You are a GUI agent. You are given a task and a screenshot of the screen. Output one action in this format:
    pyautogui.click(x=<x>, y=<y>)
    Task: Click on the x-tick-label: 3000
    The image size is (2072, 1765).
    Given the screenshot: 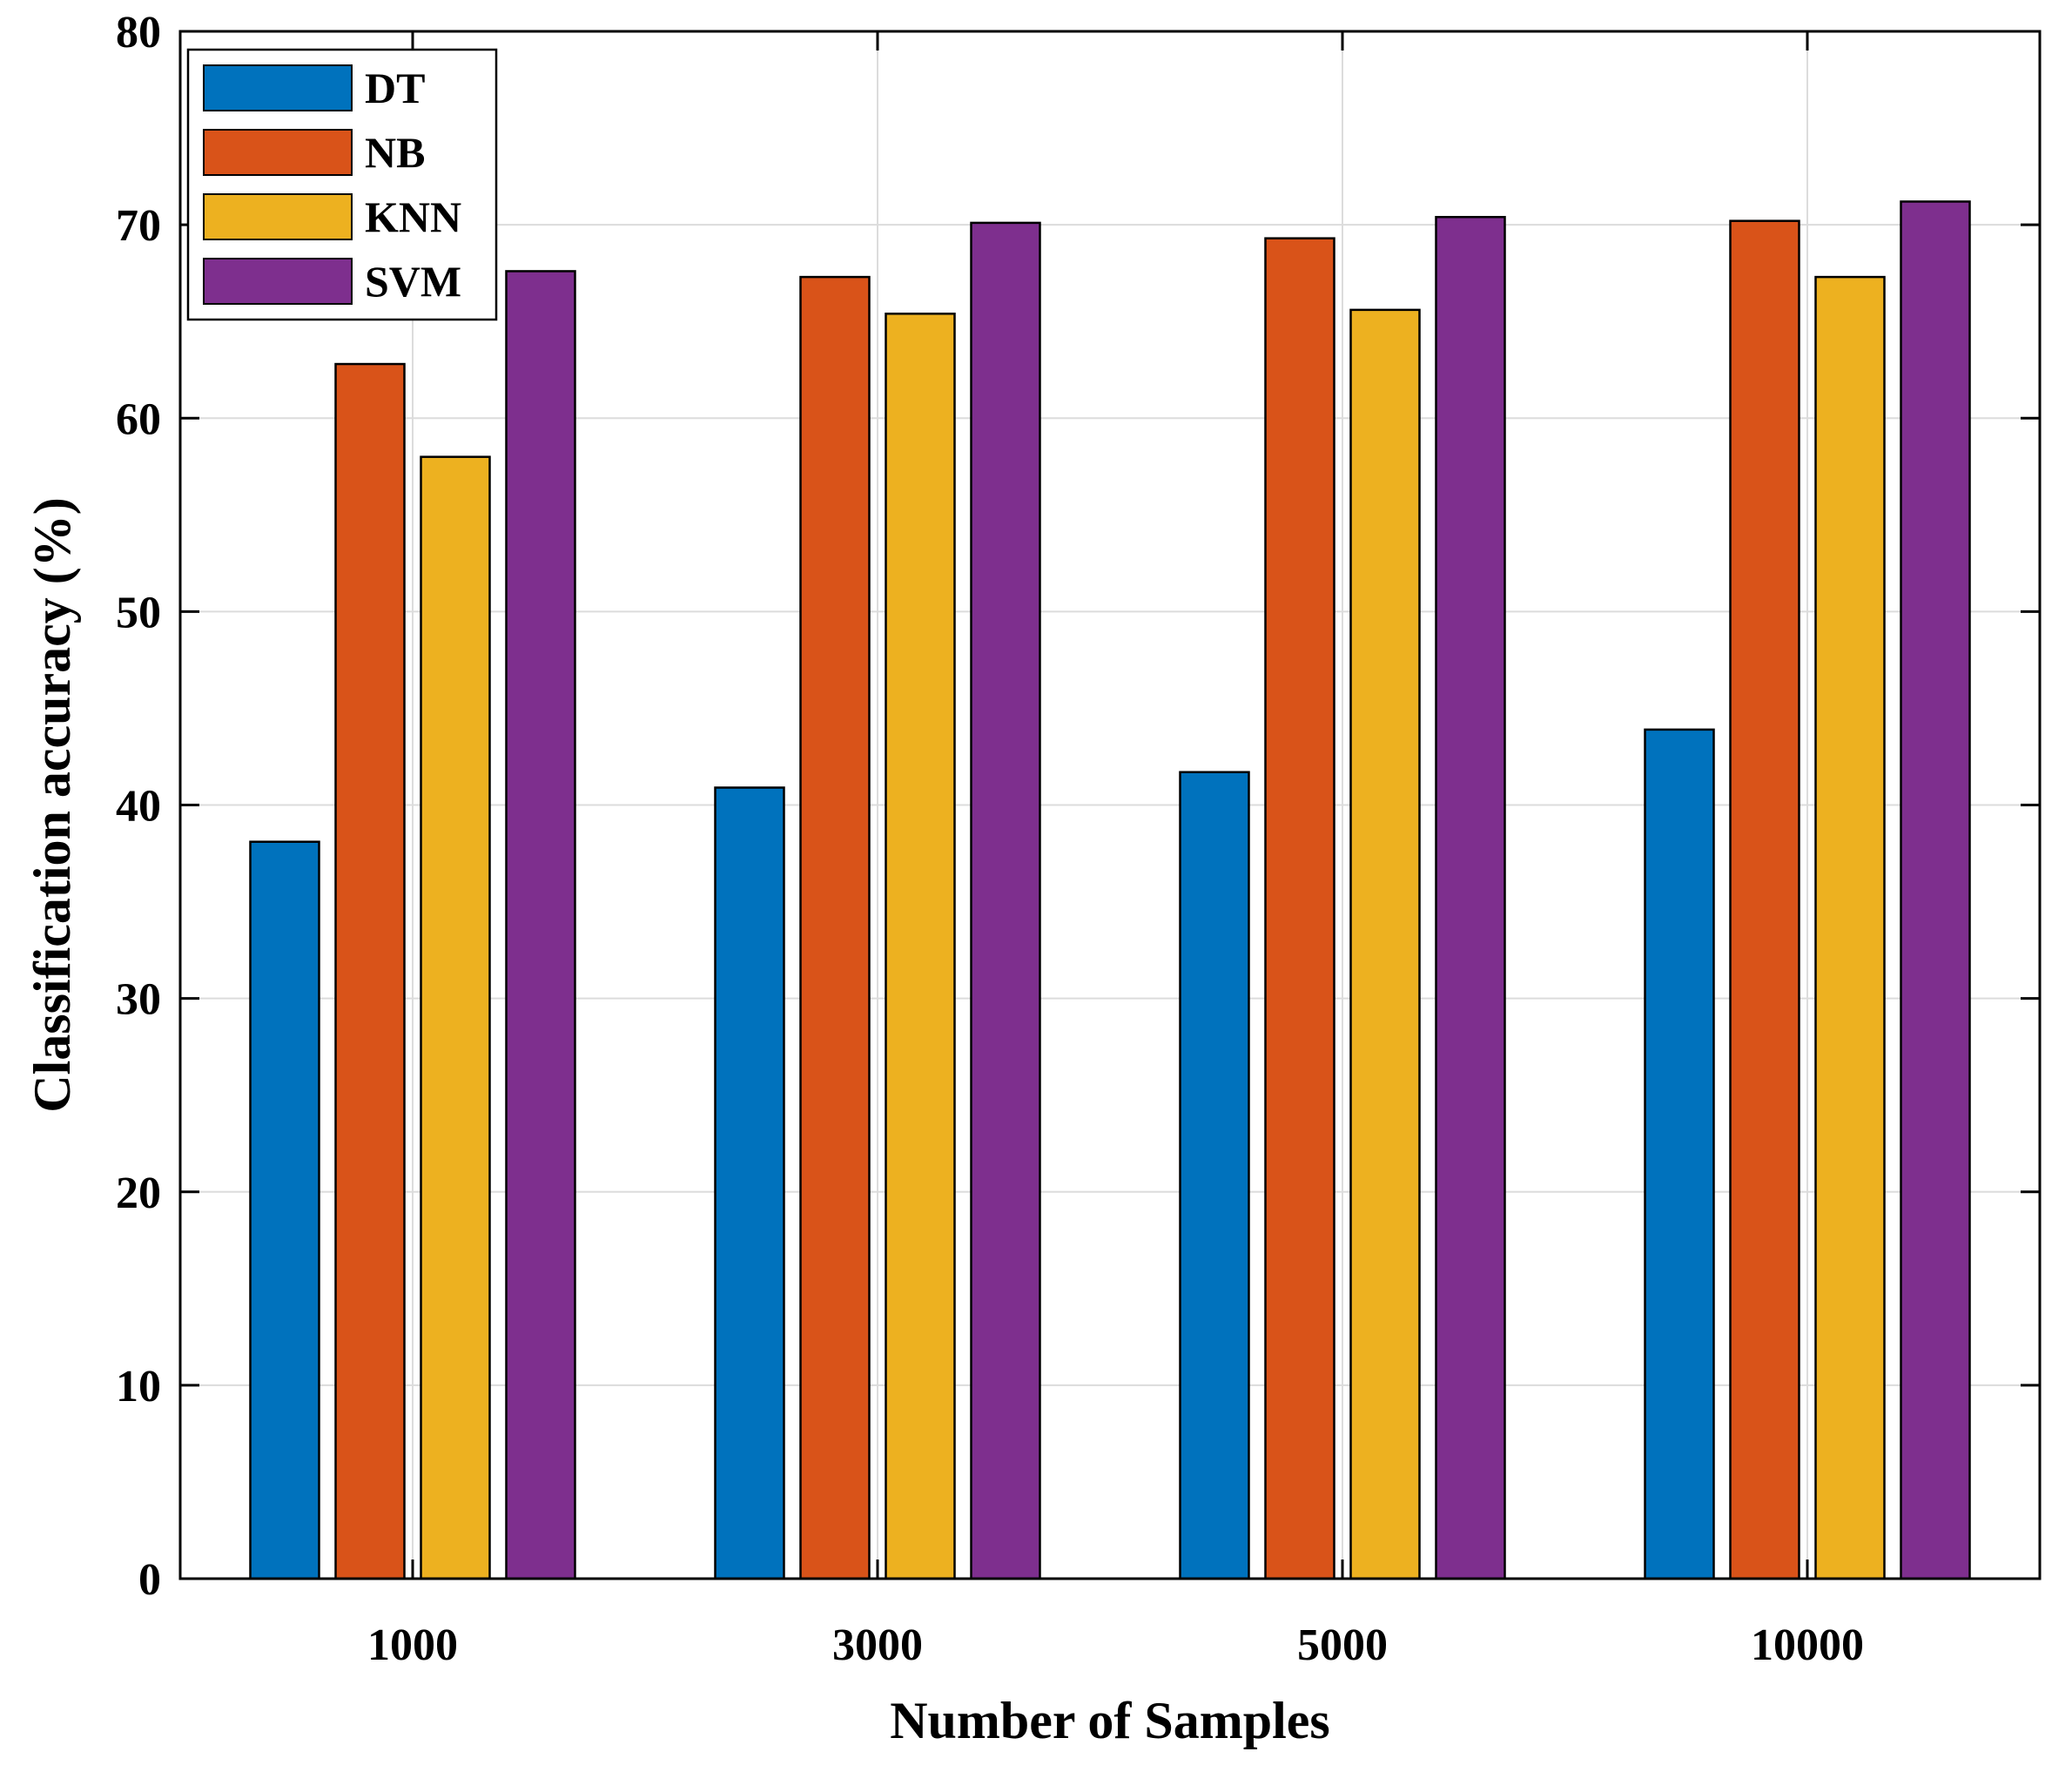 What is the action you would take?
    pyautogui.click(x=877, y=1645)
    